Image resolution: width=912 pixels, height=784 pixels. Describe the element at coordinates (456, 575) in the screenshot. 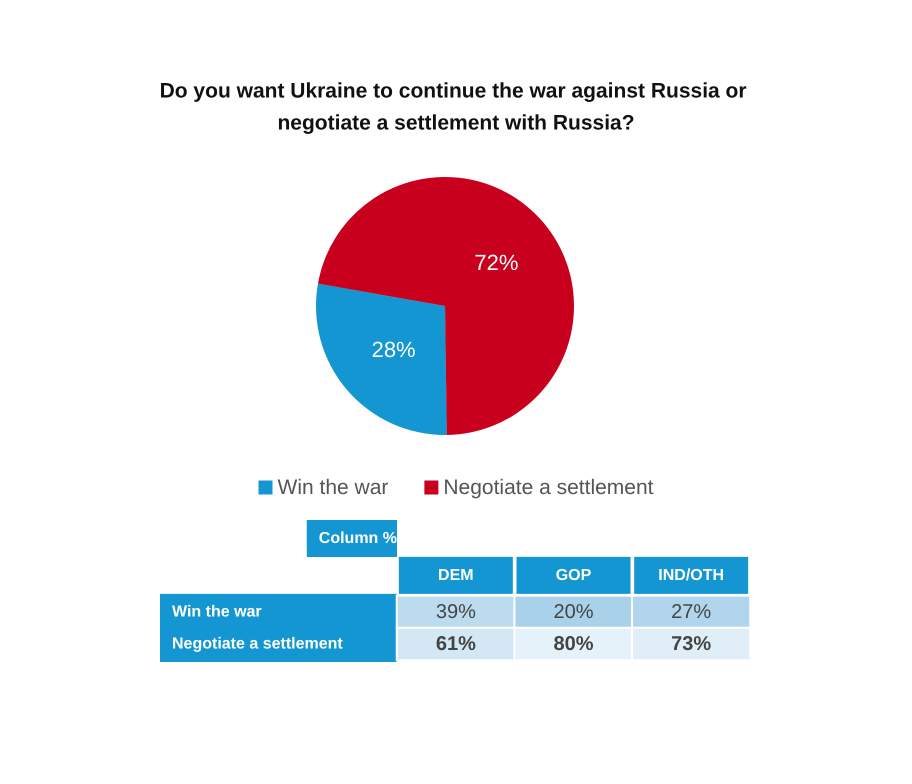

I see `x-tick-label: DEM` at that location.